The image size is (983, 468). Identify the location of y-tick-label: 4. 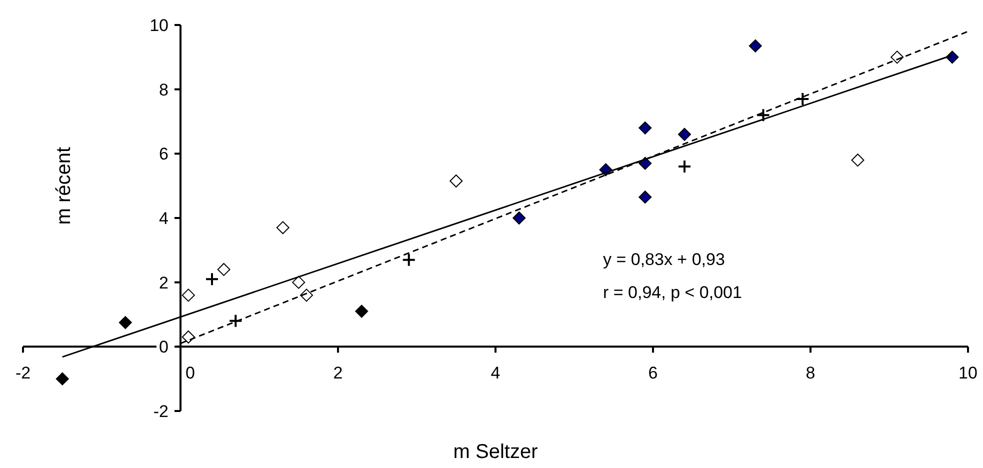
(163, 218).